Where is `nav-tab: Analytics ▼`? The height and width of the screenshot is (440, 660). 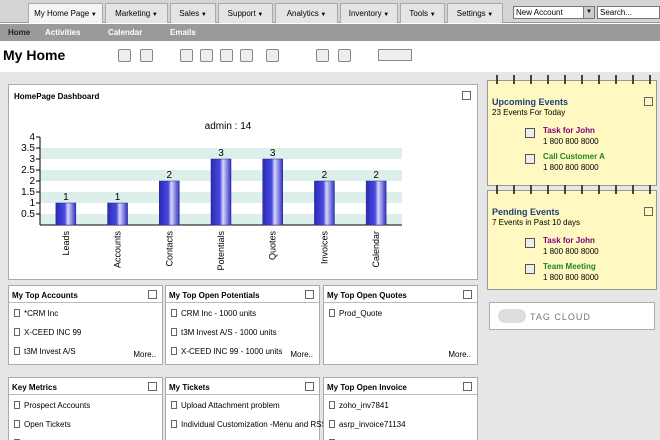
nav-tab: Analytics ▼ is located at coordinates (306, 13).